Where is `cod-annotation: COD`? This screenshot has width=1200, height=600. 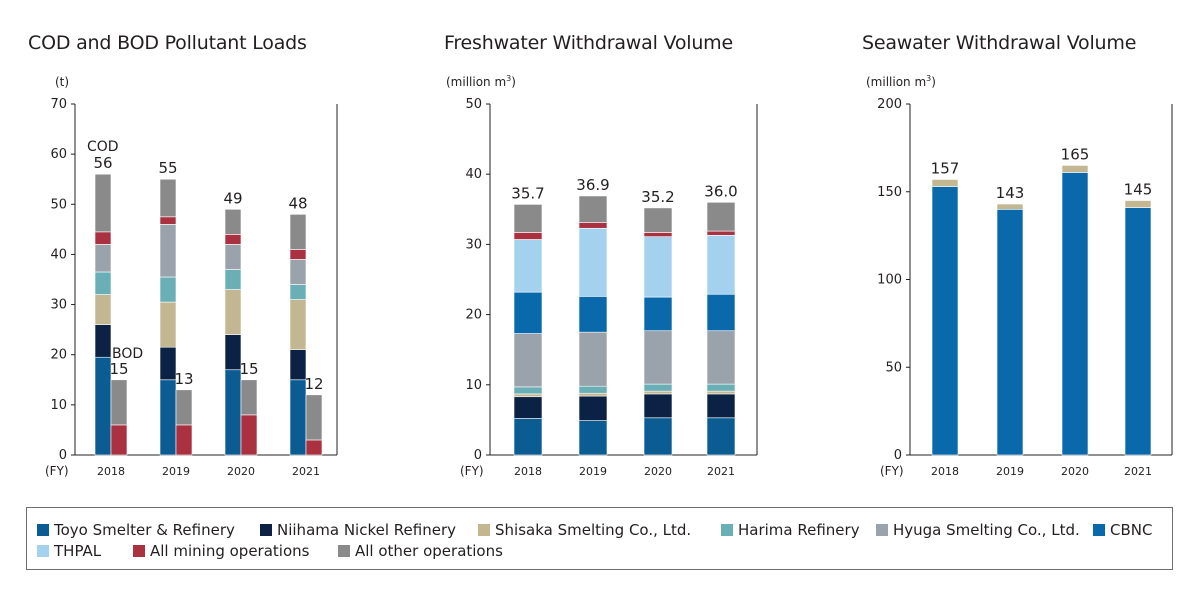
cod-annotation: COD is located at coordinates (103, 147).